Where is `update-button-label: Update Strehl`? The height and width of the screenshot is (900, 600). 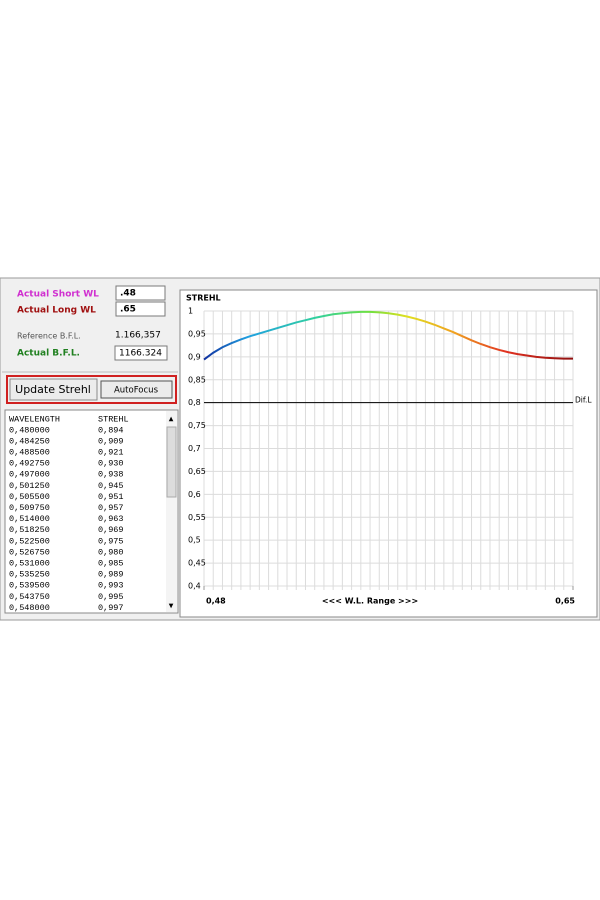
update-button-label: Update Strehl is located at coordinates (53, 389).